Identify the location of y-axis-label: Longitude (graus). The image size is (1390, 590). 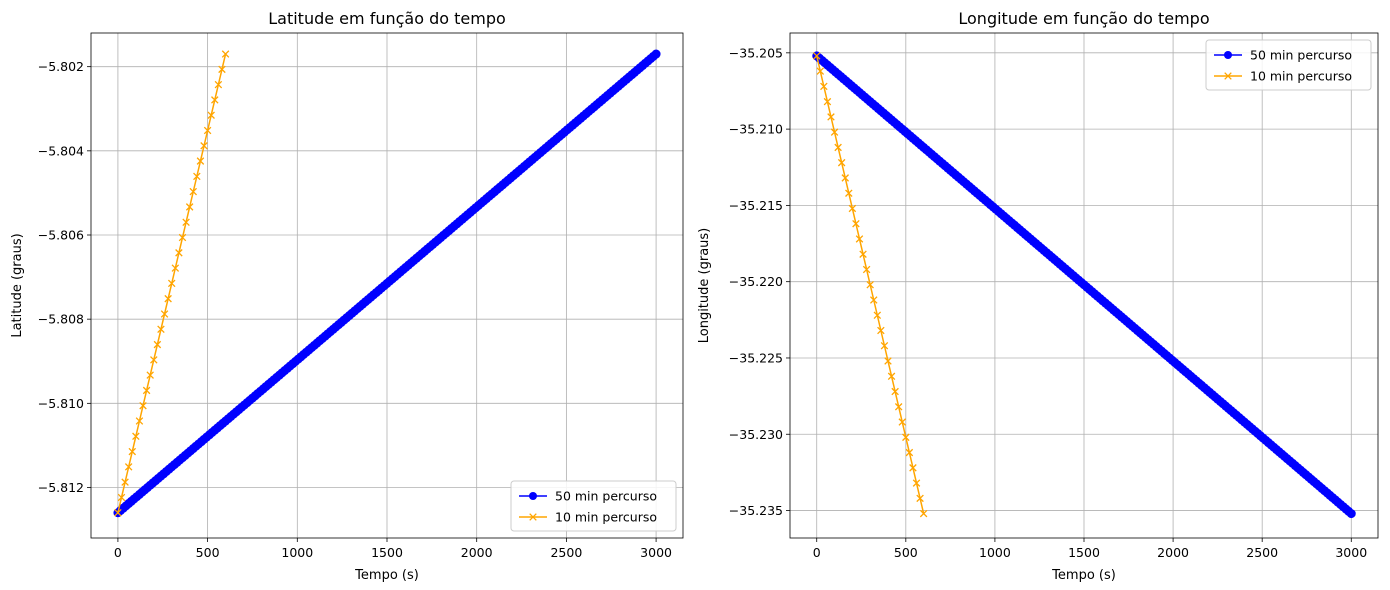
(704, 286).